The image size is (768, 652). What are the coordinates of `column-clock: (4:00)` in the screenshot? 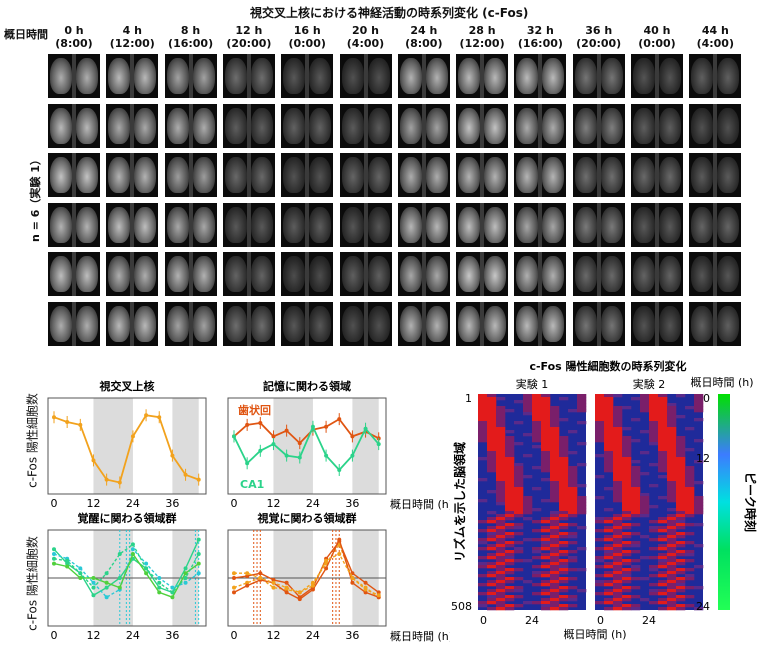 It's located at (365, 43).